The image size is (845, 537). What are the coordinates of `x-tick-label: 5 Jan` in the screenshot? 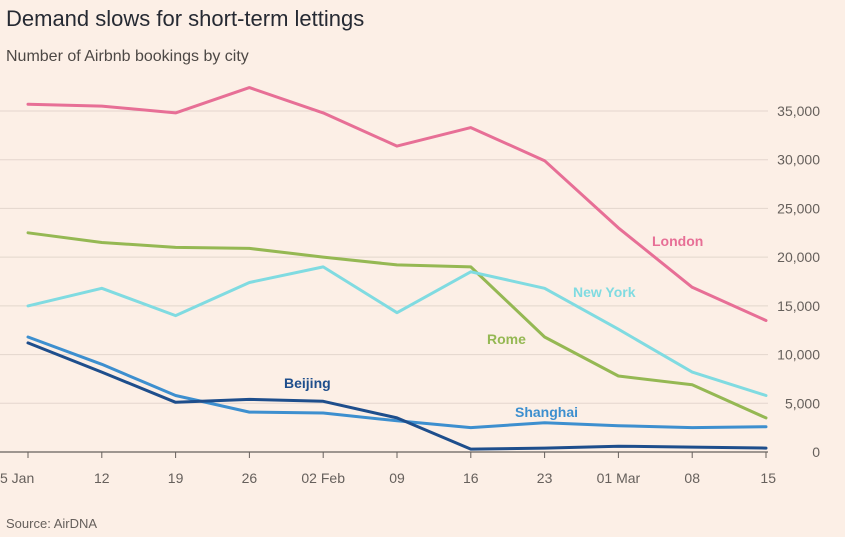 It's located at (17, 478).